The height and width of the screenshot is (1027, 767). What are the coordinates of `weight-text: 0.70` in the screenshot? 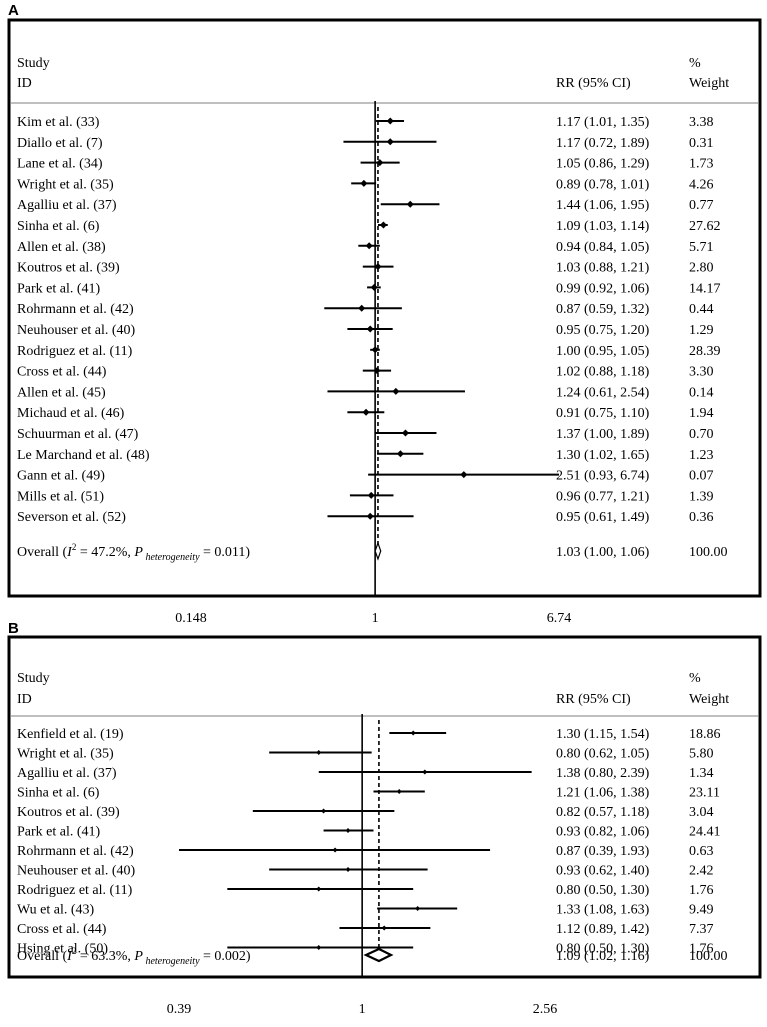 It's located at (701, 434).